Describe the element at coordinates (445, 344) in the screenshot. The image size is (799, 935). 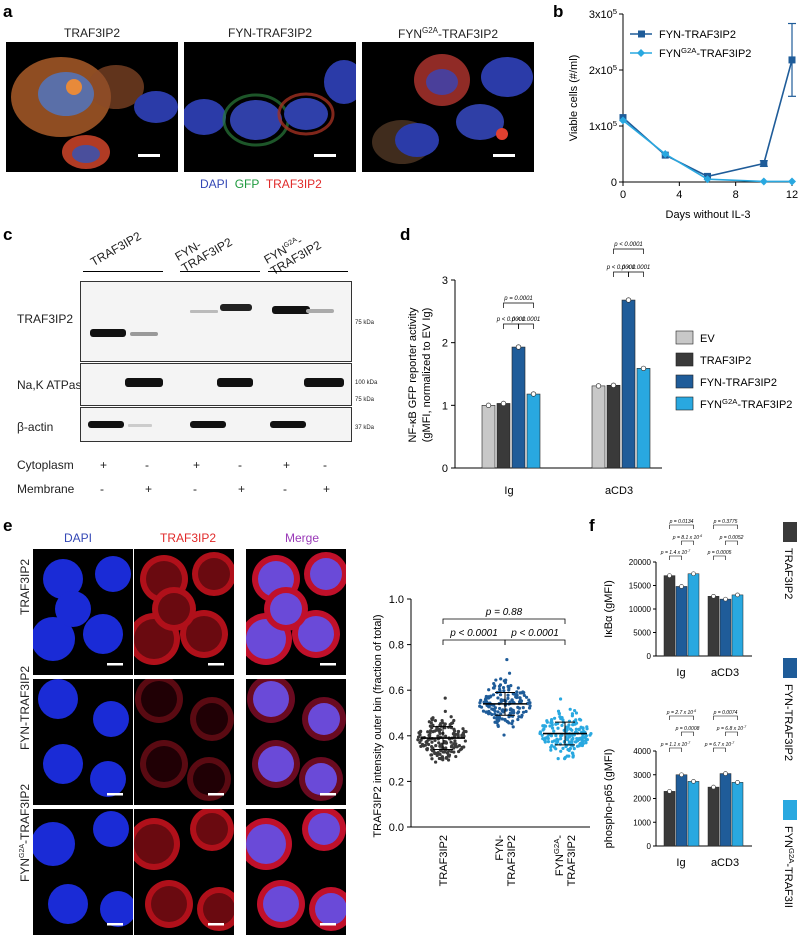
I see `y-tick-label: 2` at that location.